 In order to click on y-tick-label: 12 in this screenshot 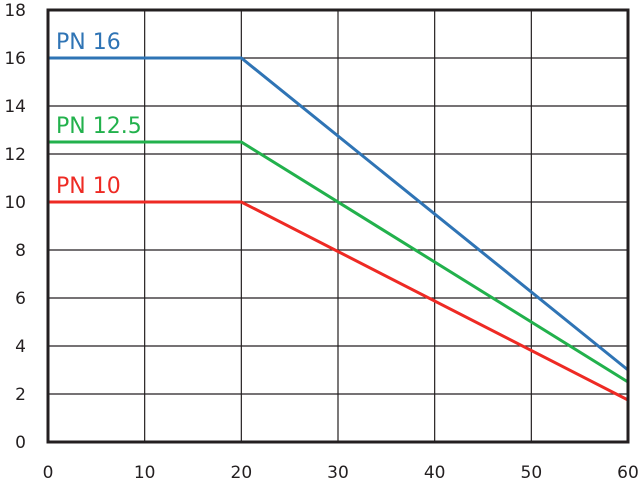, I will do `click(15, 155)`.